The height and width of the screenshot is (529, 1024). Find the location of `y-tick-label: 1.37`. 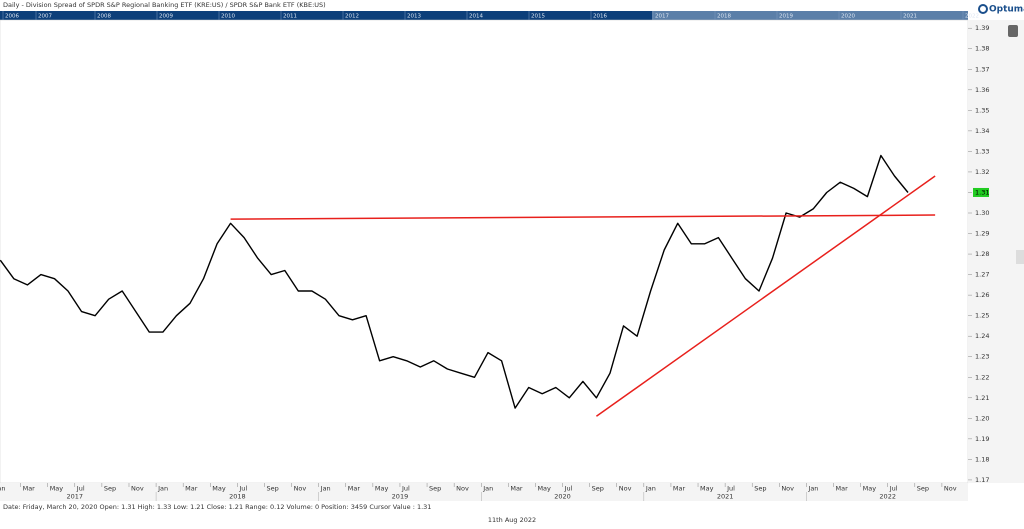

y-tick-label: 1.37 is located at coordinates (982, 69).